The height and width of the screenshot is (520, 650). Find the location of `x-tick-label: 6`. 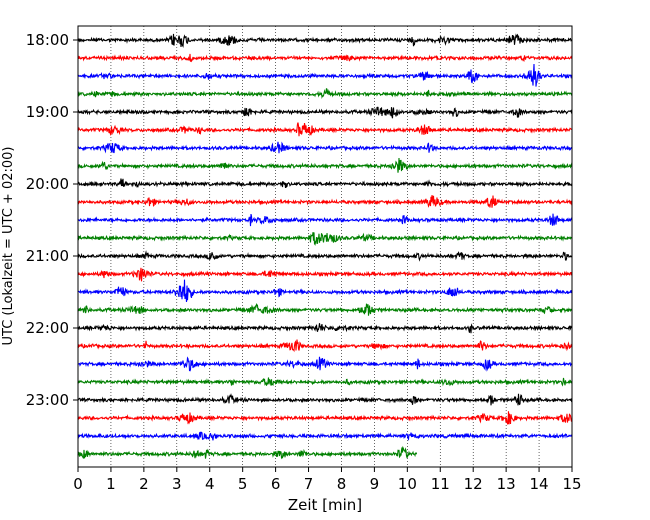

x-tick-label: 6 is located at coordinates (276, 484).